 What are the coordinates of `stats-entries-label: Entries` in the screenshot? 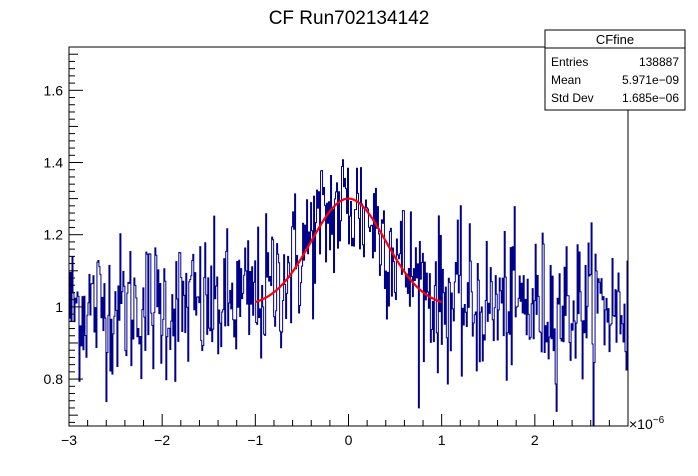 It's located at (569, 62).